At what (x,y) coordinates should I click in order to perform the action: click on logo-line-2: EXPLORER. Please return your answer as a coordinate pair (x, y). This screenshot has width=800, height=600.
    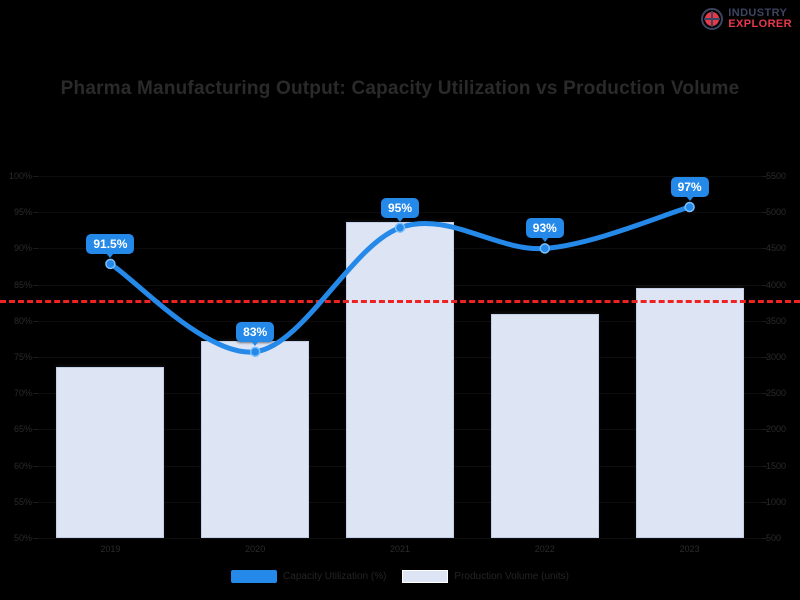
    Looking at the image, I should click on (760, 24).